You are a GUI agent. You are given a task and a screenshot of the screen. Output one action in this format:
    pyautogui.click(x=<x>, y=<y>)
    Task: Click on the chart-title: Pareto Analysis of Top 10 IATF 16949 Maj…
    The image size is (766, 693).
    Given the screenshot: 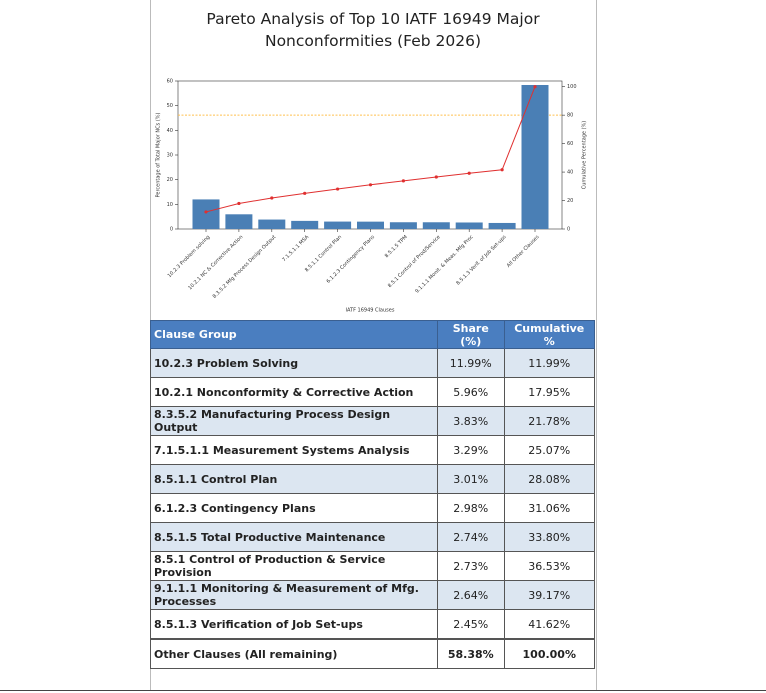 What is the action you would take?
    pyautogui.click(x=373, y=30)
    